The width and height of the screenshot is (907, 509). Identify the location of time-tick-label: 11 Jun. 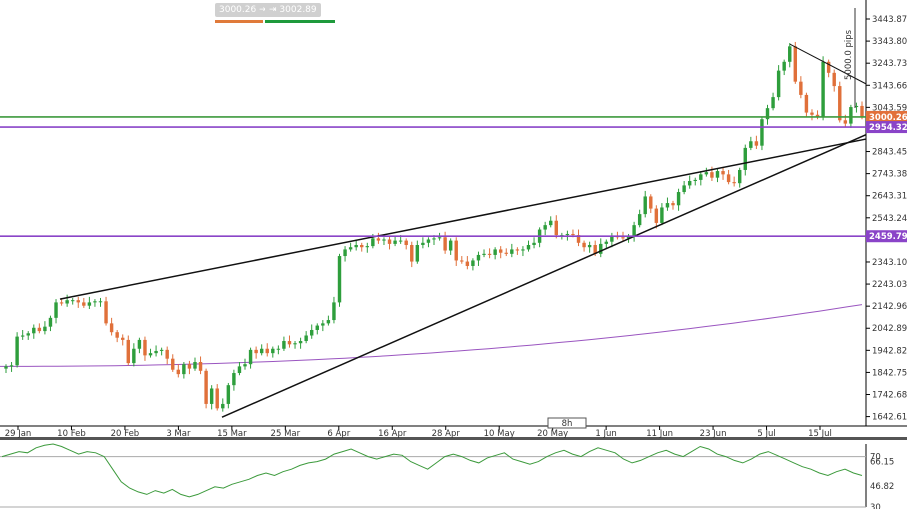
(659, 434).